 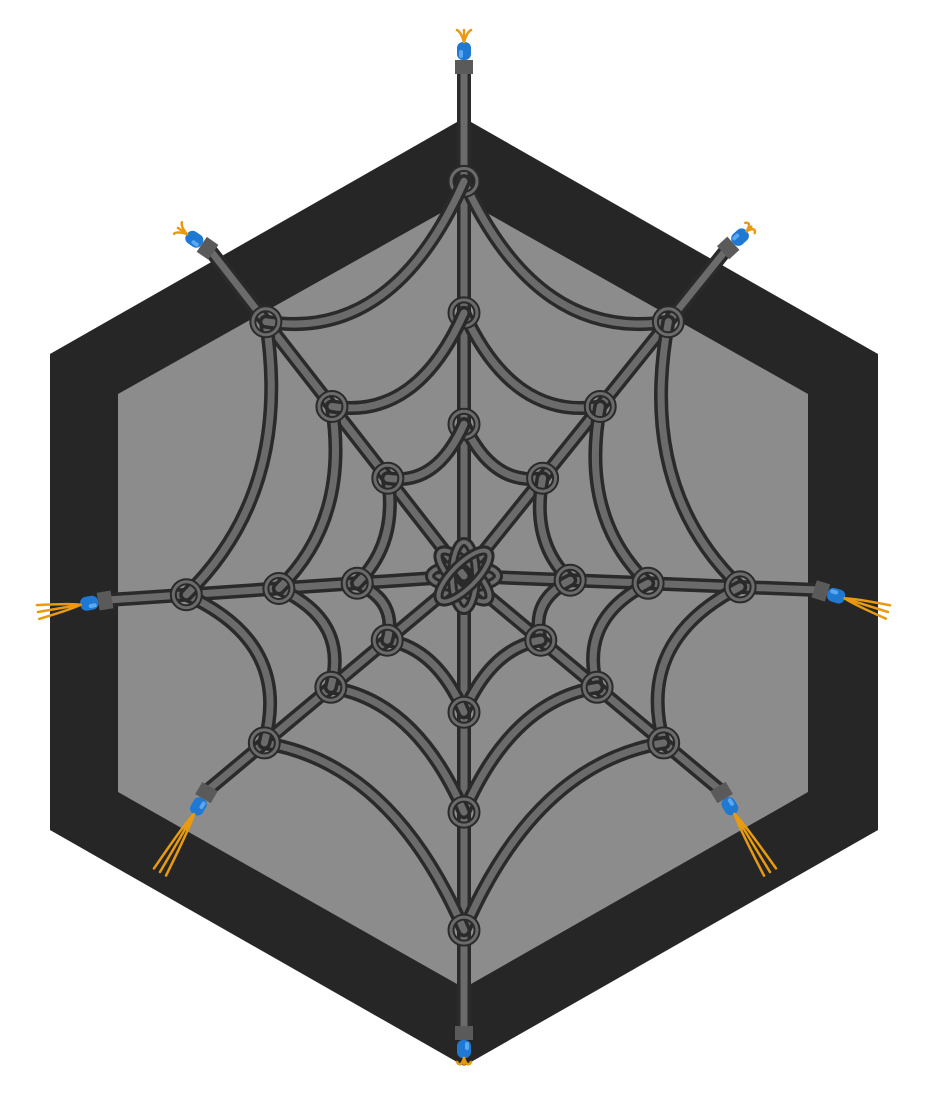 I want to click on spiral-strand-2-2-highlight, so click(x=699, y=665).